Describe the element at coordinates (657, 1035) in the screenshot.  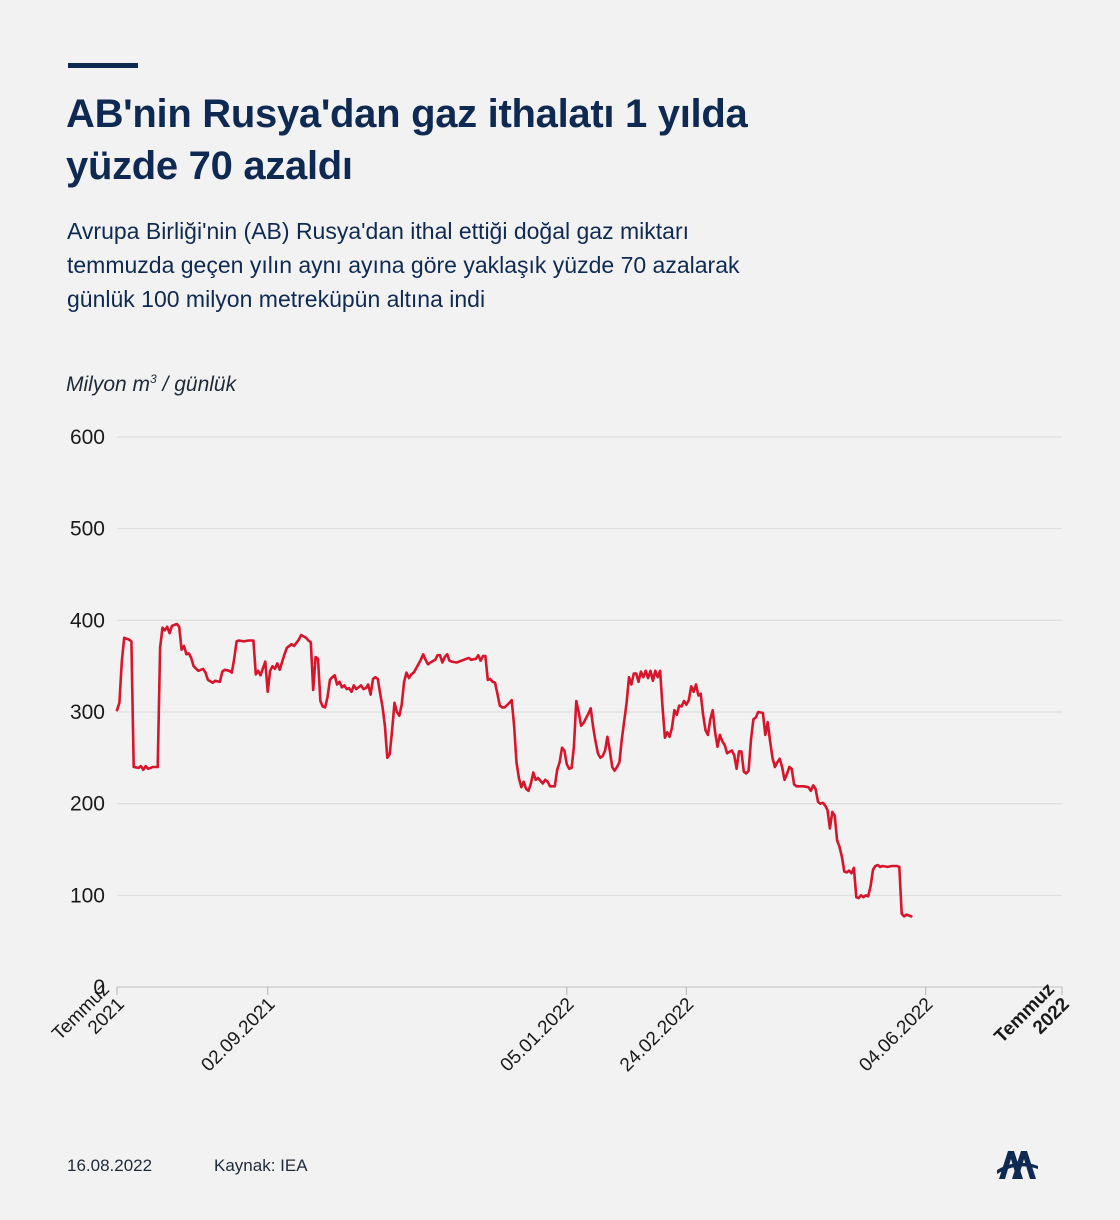
I see `x-tick-label-line: 24.02.2022` at that location.